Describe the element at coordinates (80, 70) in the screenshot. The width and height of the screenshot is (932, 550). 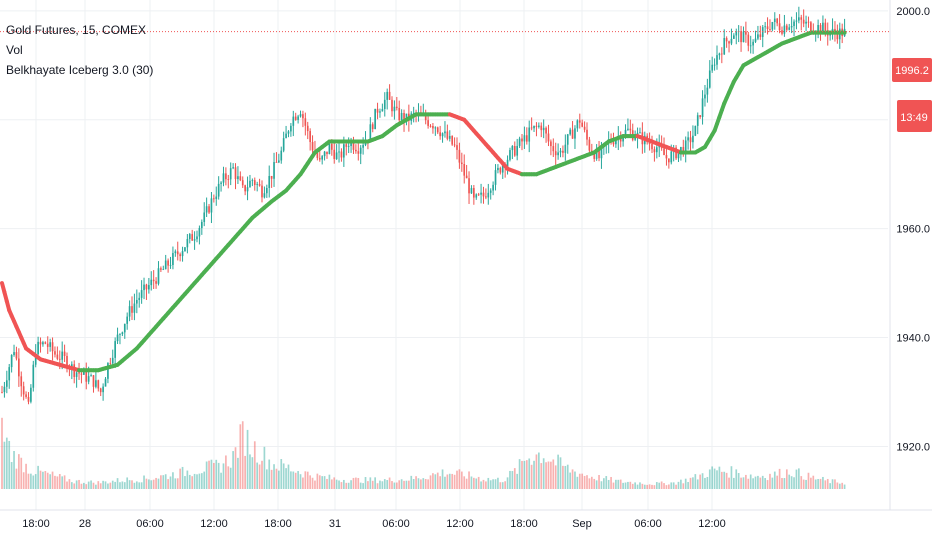
I see `legend-indicator: Belkhayate Iceberg 3.0 (30)` at that location.